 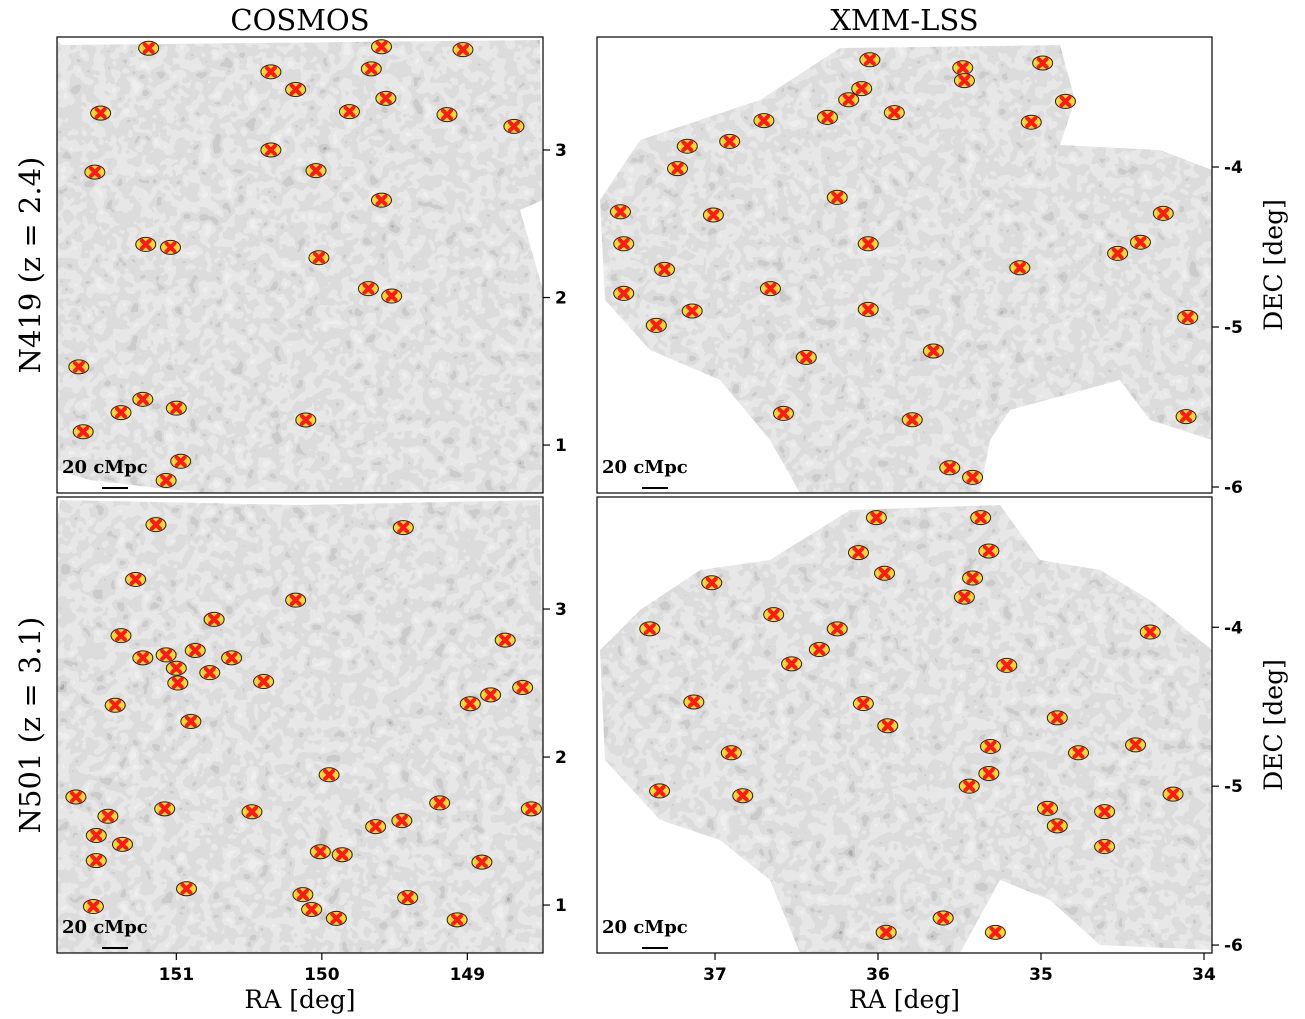 I want to click on y-tick-label: -5, so click(x=1233, y=787).